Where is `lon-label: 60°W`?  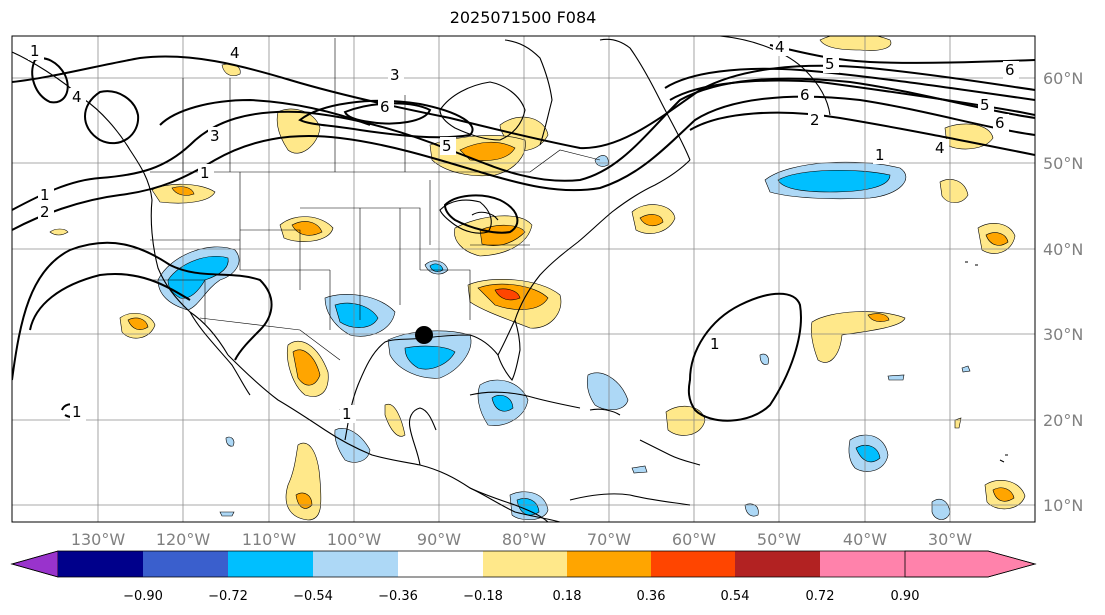
lon-label: 60°W is located at coordinates (694, 539).